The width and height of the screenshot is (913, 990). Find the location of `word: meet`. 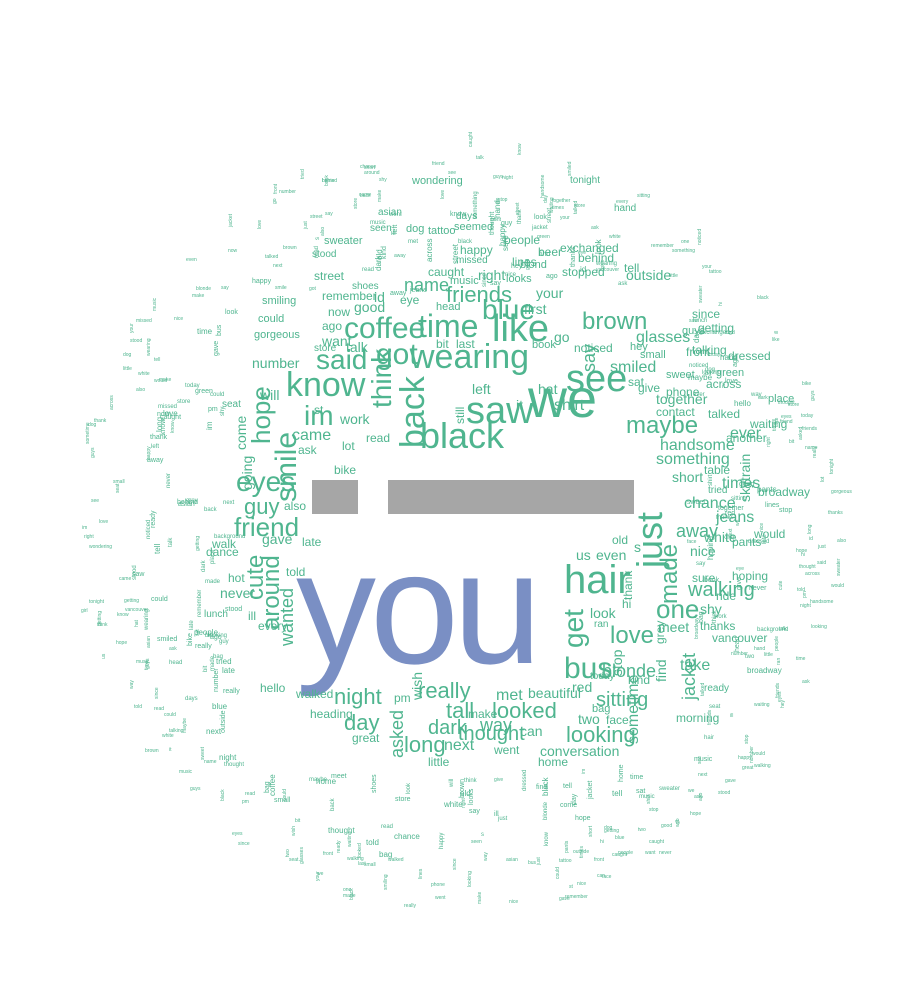

word: meet is located at coordinates (674, 627).